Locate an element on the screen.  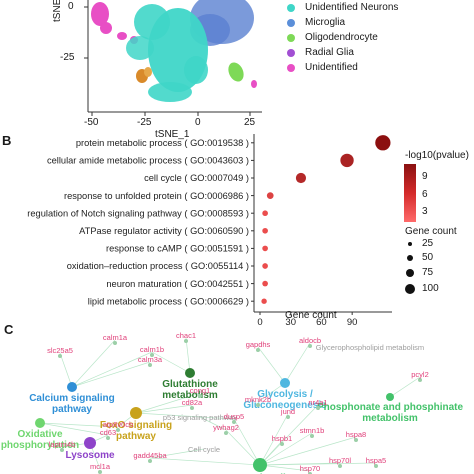
pathway-label: p53 signaling pathway is located at coordinates (200, 417).